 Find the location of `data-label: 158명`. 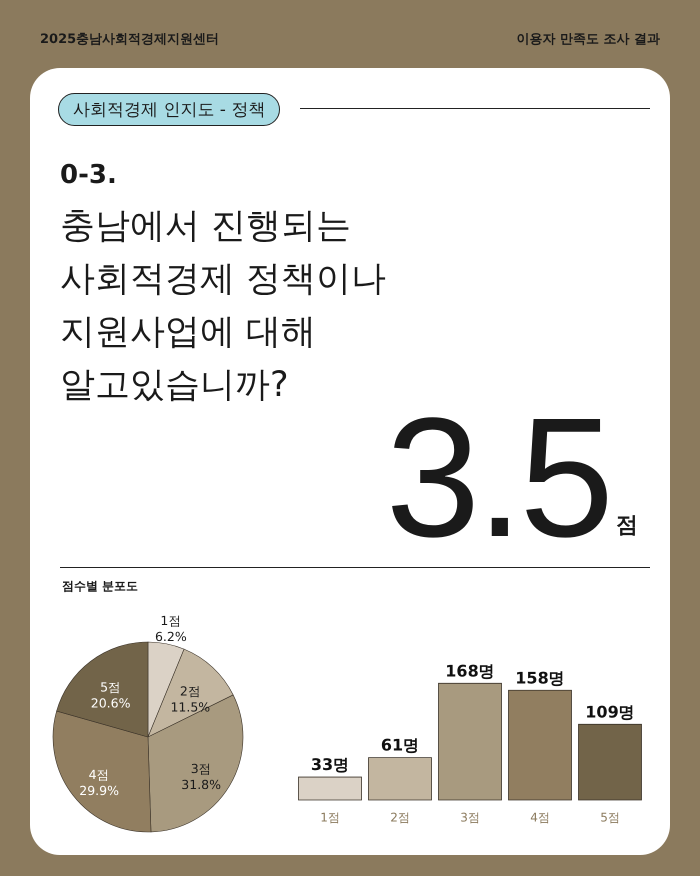

data-label: 158명 is located at coordinates (540, 678).